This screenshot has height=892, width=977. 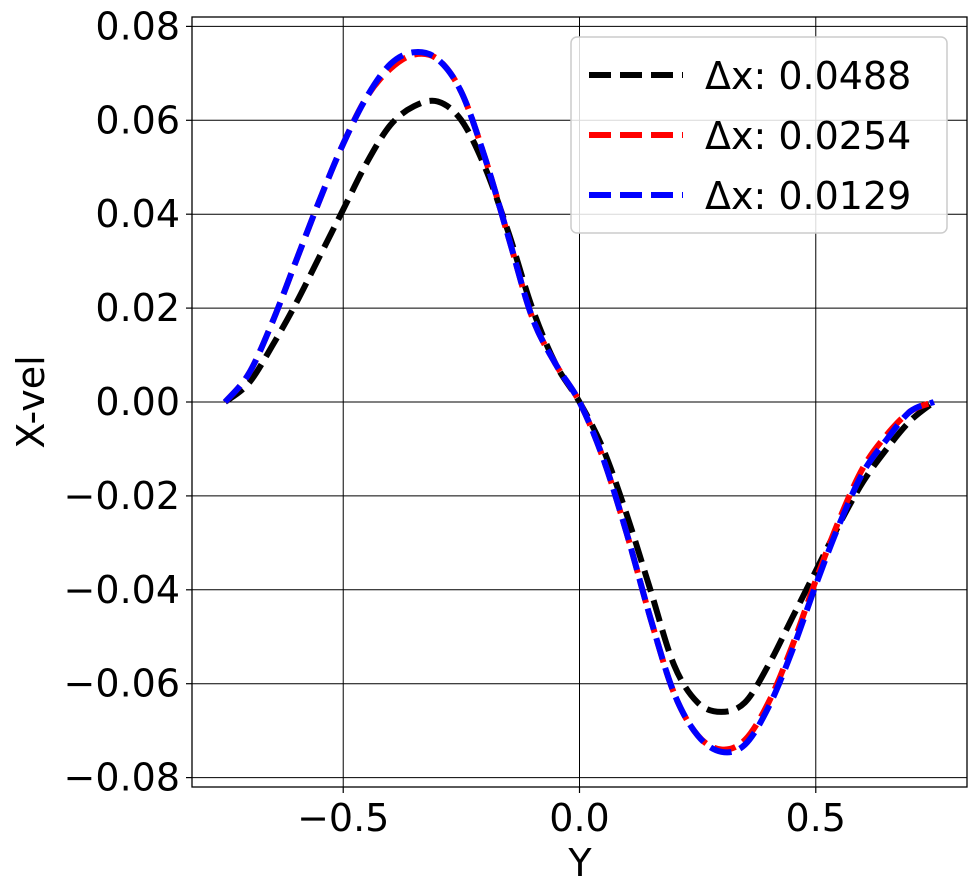 I want to click on x-tick-label: 0.0, so click(x=579, y=818).